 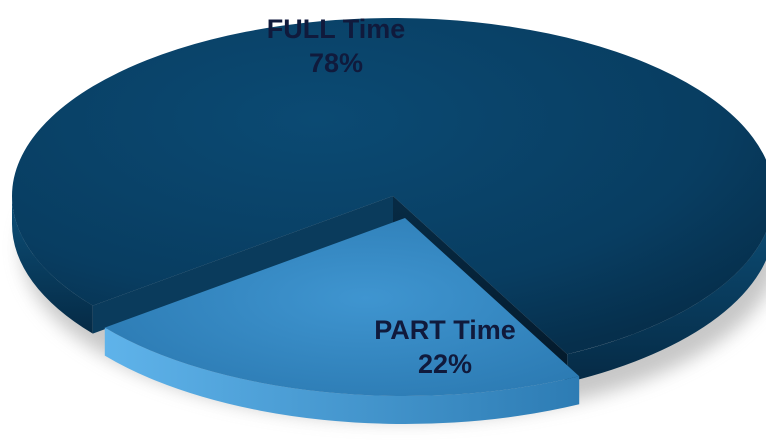 I want to click on slice-label-part-time: PART Time 22%, so click(x=445, y=347).